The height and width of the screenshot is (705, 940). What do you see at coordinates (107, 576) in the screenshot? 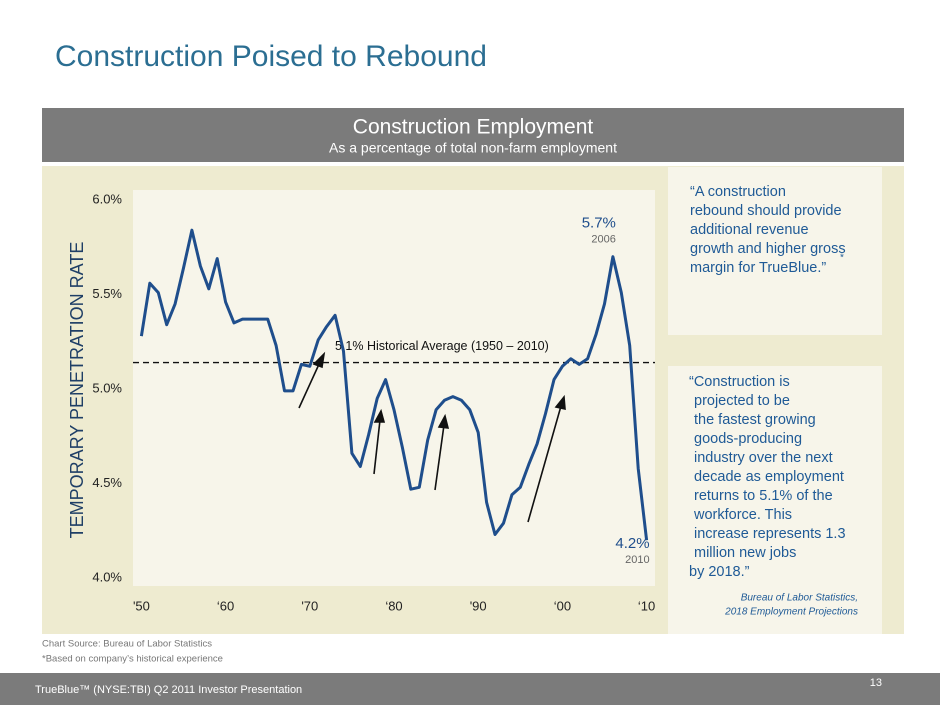
I see `y-tick-label: 4.0%` at bounding box center [107, 576].